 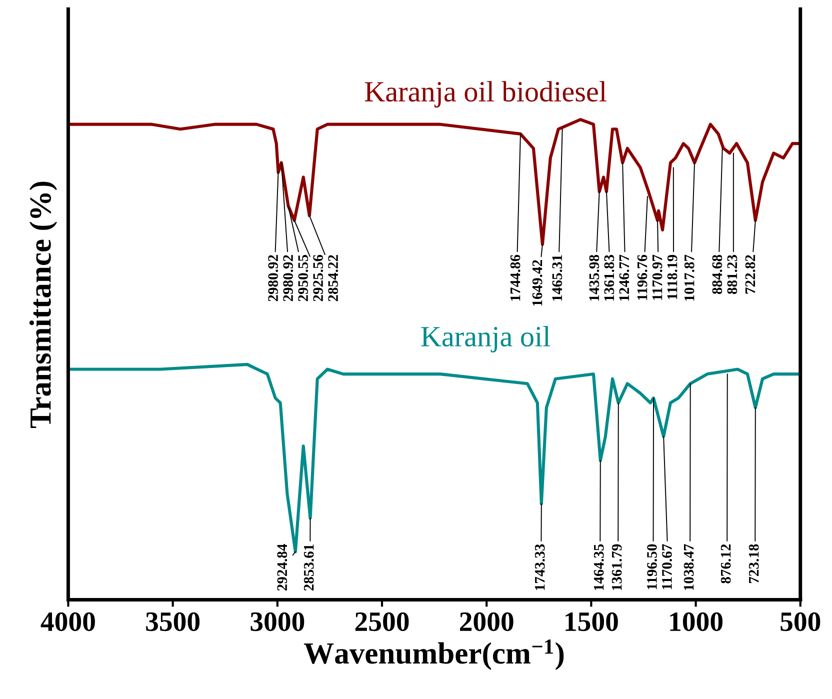 I want to click on x-tick-label: 1500, so click(x=592, y=622).